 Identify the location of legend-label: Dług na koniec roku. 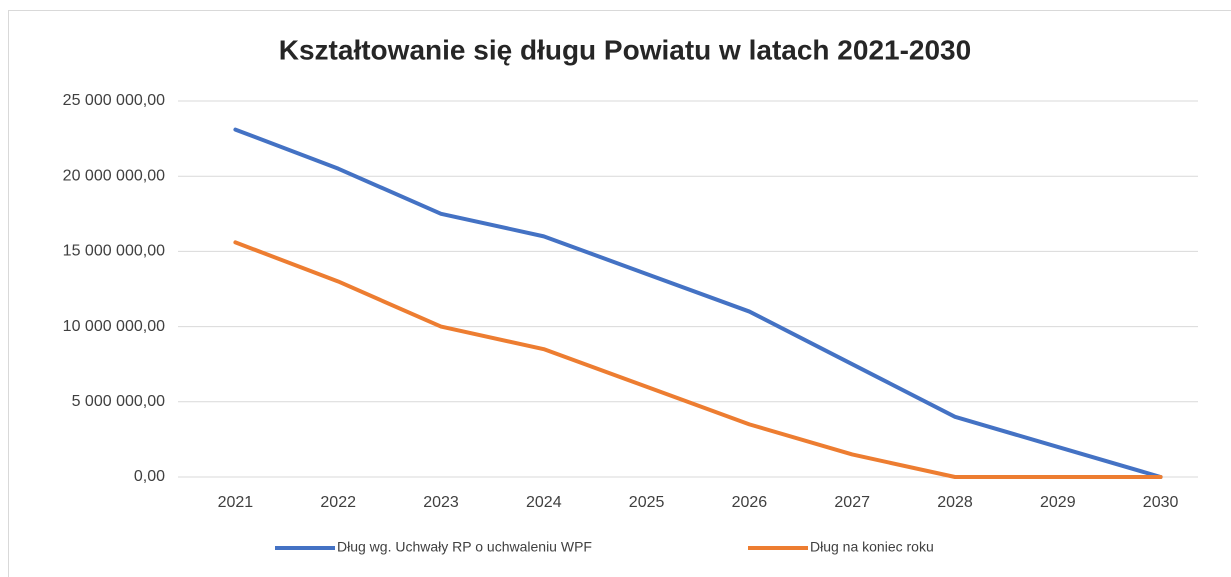
(872, 547).